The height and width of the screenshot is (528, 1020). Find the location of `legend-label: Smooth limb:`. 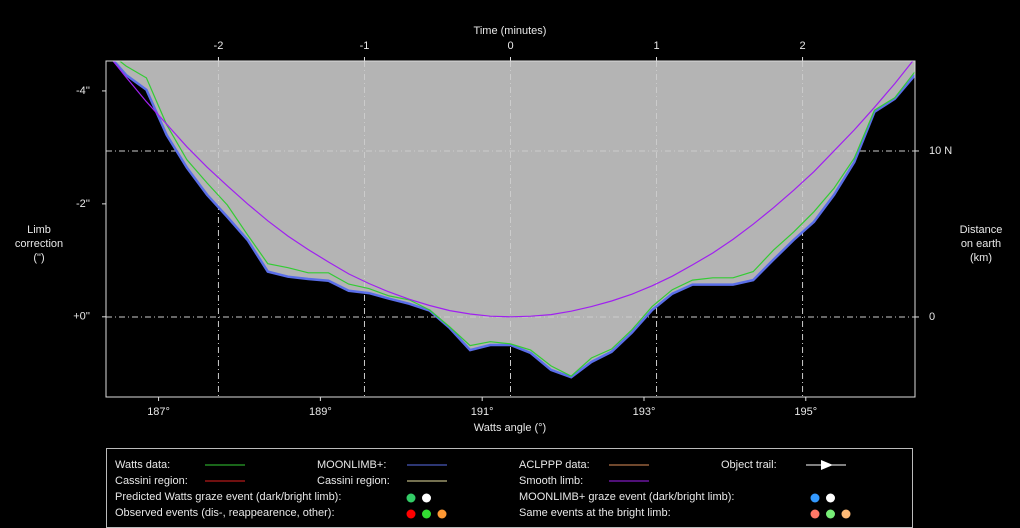

legend-label: Smooth limb: is located at coordinates (551, 481).